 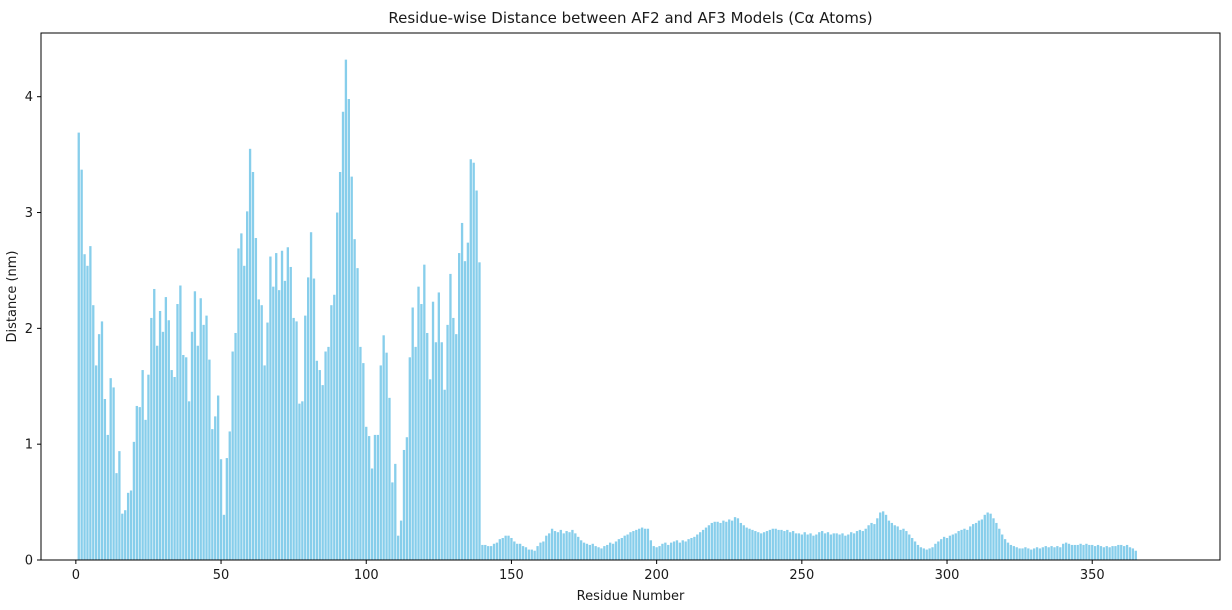 What do you see at coordinates (1092, 575) in the screenshot?
I see `x-tick-label: 350` at bounding box center [1092, 575].